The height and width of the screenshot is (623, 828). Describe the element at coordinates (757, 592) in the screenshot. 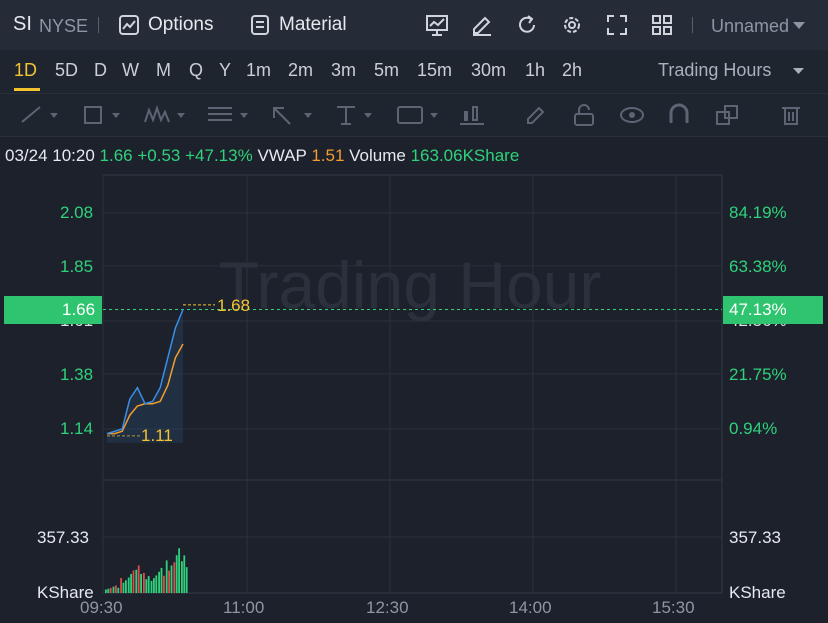

I see `volume-axis-unit: KShare` at that location.